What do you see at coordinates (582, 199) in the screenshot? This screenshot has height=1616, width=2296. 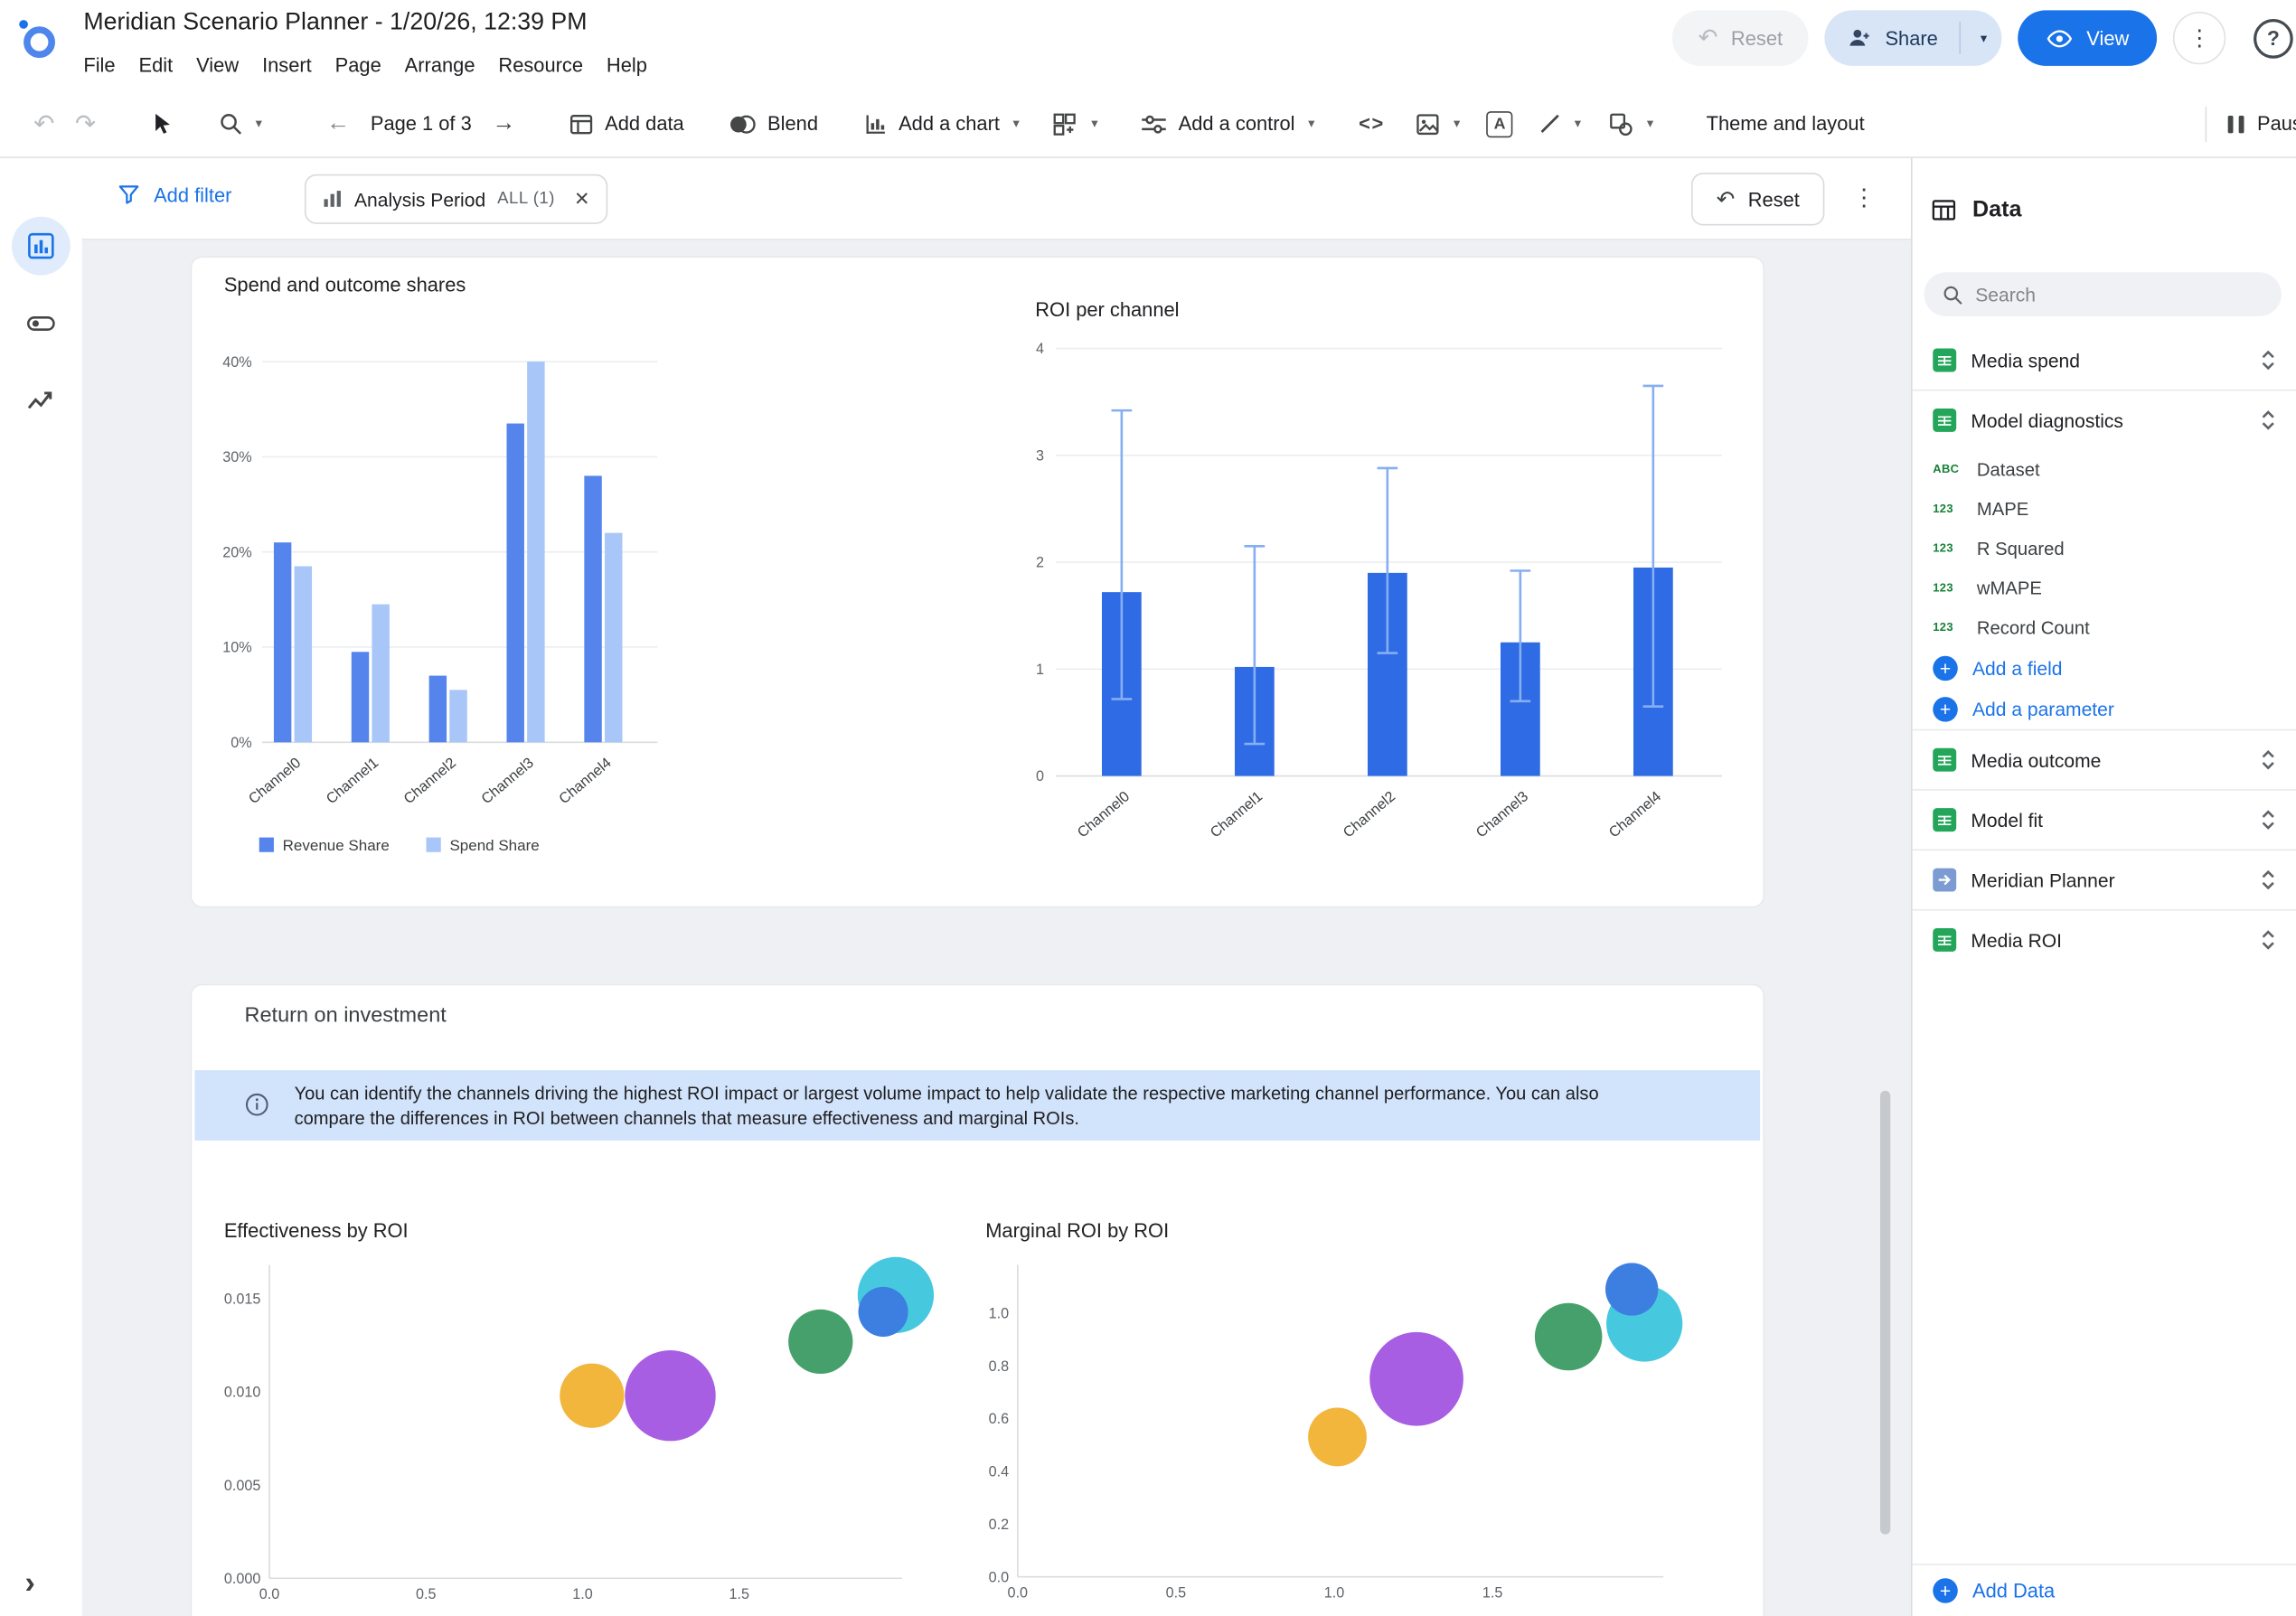 I see `chip-close-icon: ✕` at bounding box center [582, 199].